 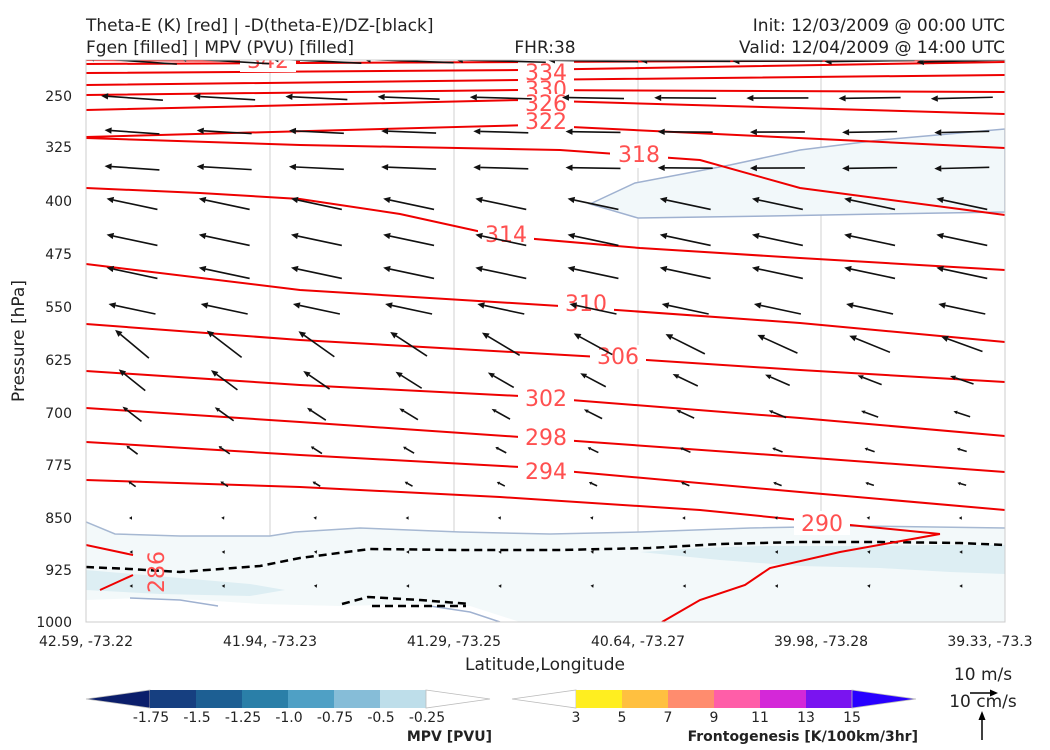 I want to click on theta-e-label-298: 298, so click(x=546, y=438).